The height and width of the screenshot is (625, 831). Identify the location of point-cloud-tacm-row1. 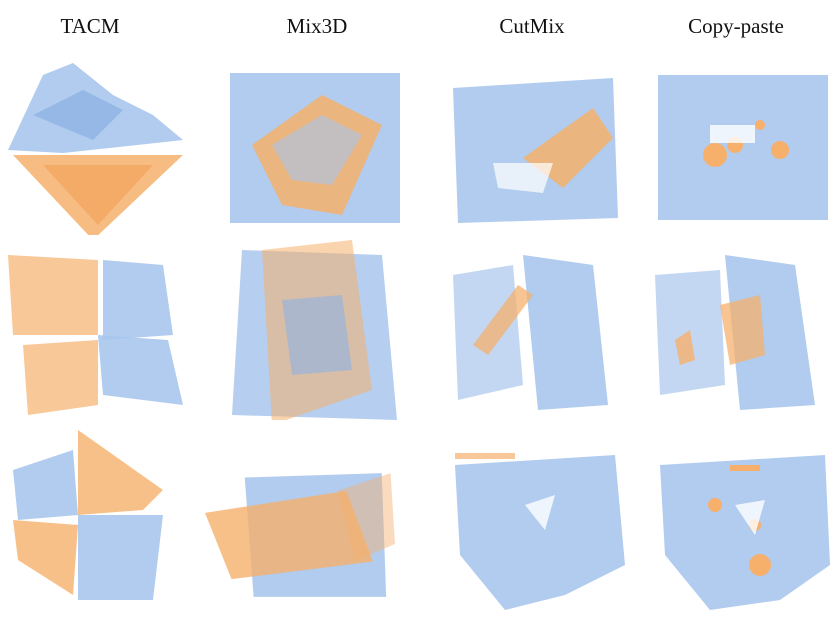
(95, 149).